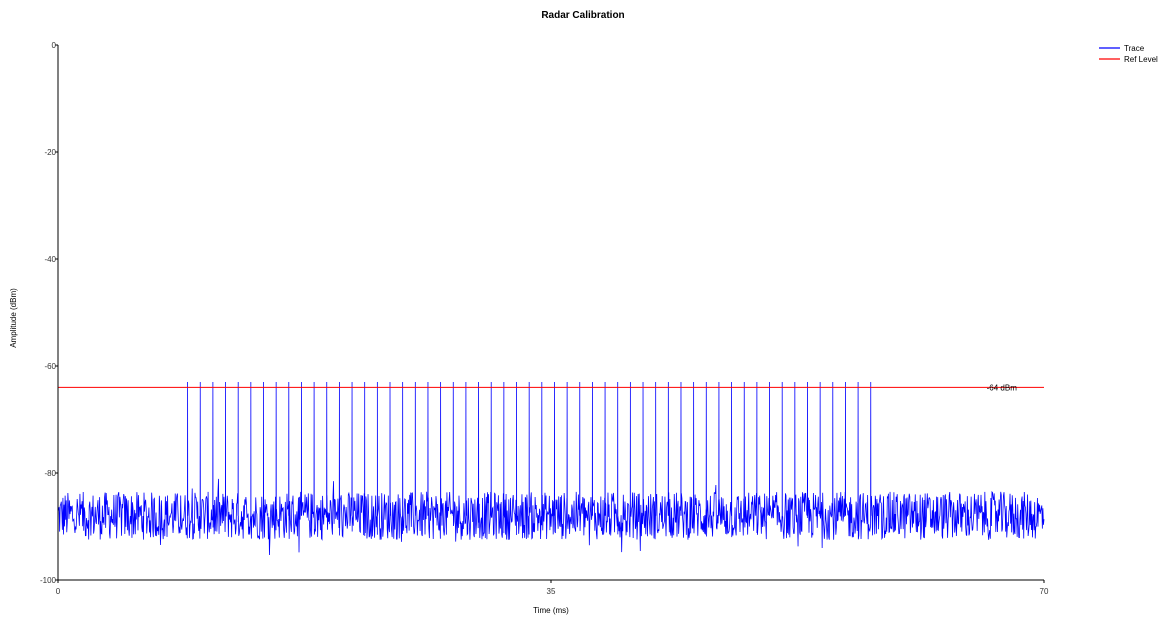 This screenshot has height=619, width=1166. I want to click on x-tick-label: 0, so click(58, 591).